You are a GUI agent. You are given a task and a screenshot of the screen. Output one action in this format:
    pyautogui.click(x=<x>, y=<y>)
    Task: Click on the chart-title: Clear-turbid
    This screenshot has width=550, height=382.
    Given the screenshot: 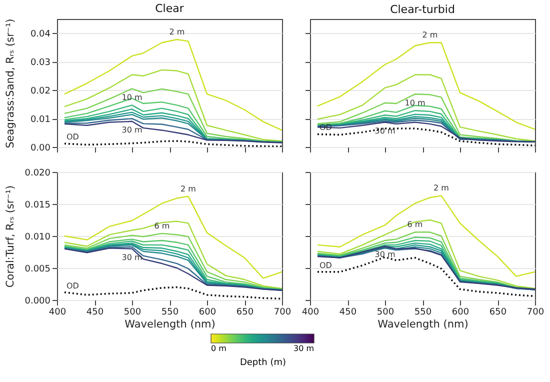 What is the action you would take?
    pyautogui.click(x=422, y=9)
    